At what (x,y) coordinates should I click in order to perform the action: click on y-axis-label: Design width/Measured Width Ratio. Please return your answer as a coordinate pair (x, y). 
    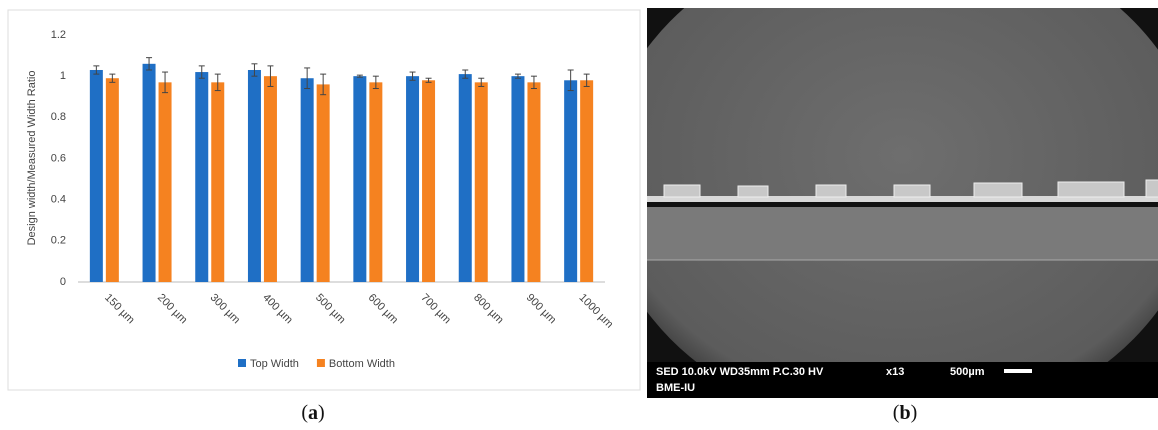
    Looking at the image, I should click on (32, 158).